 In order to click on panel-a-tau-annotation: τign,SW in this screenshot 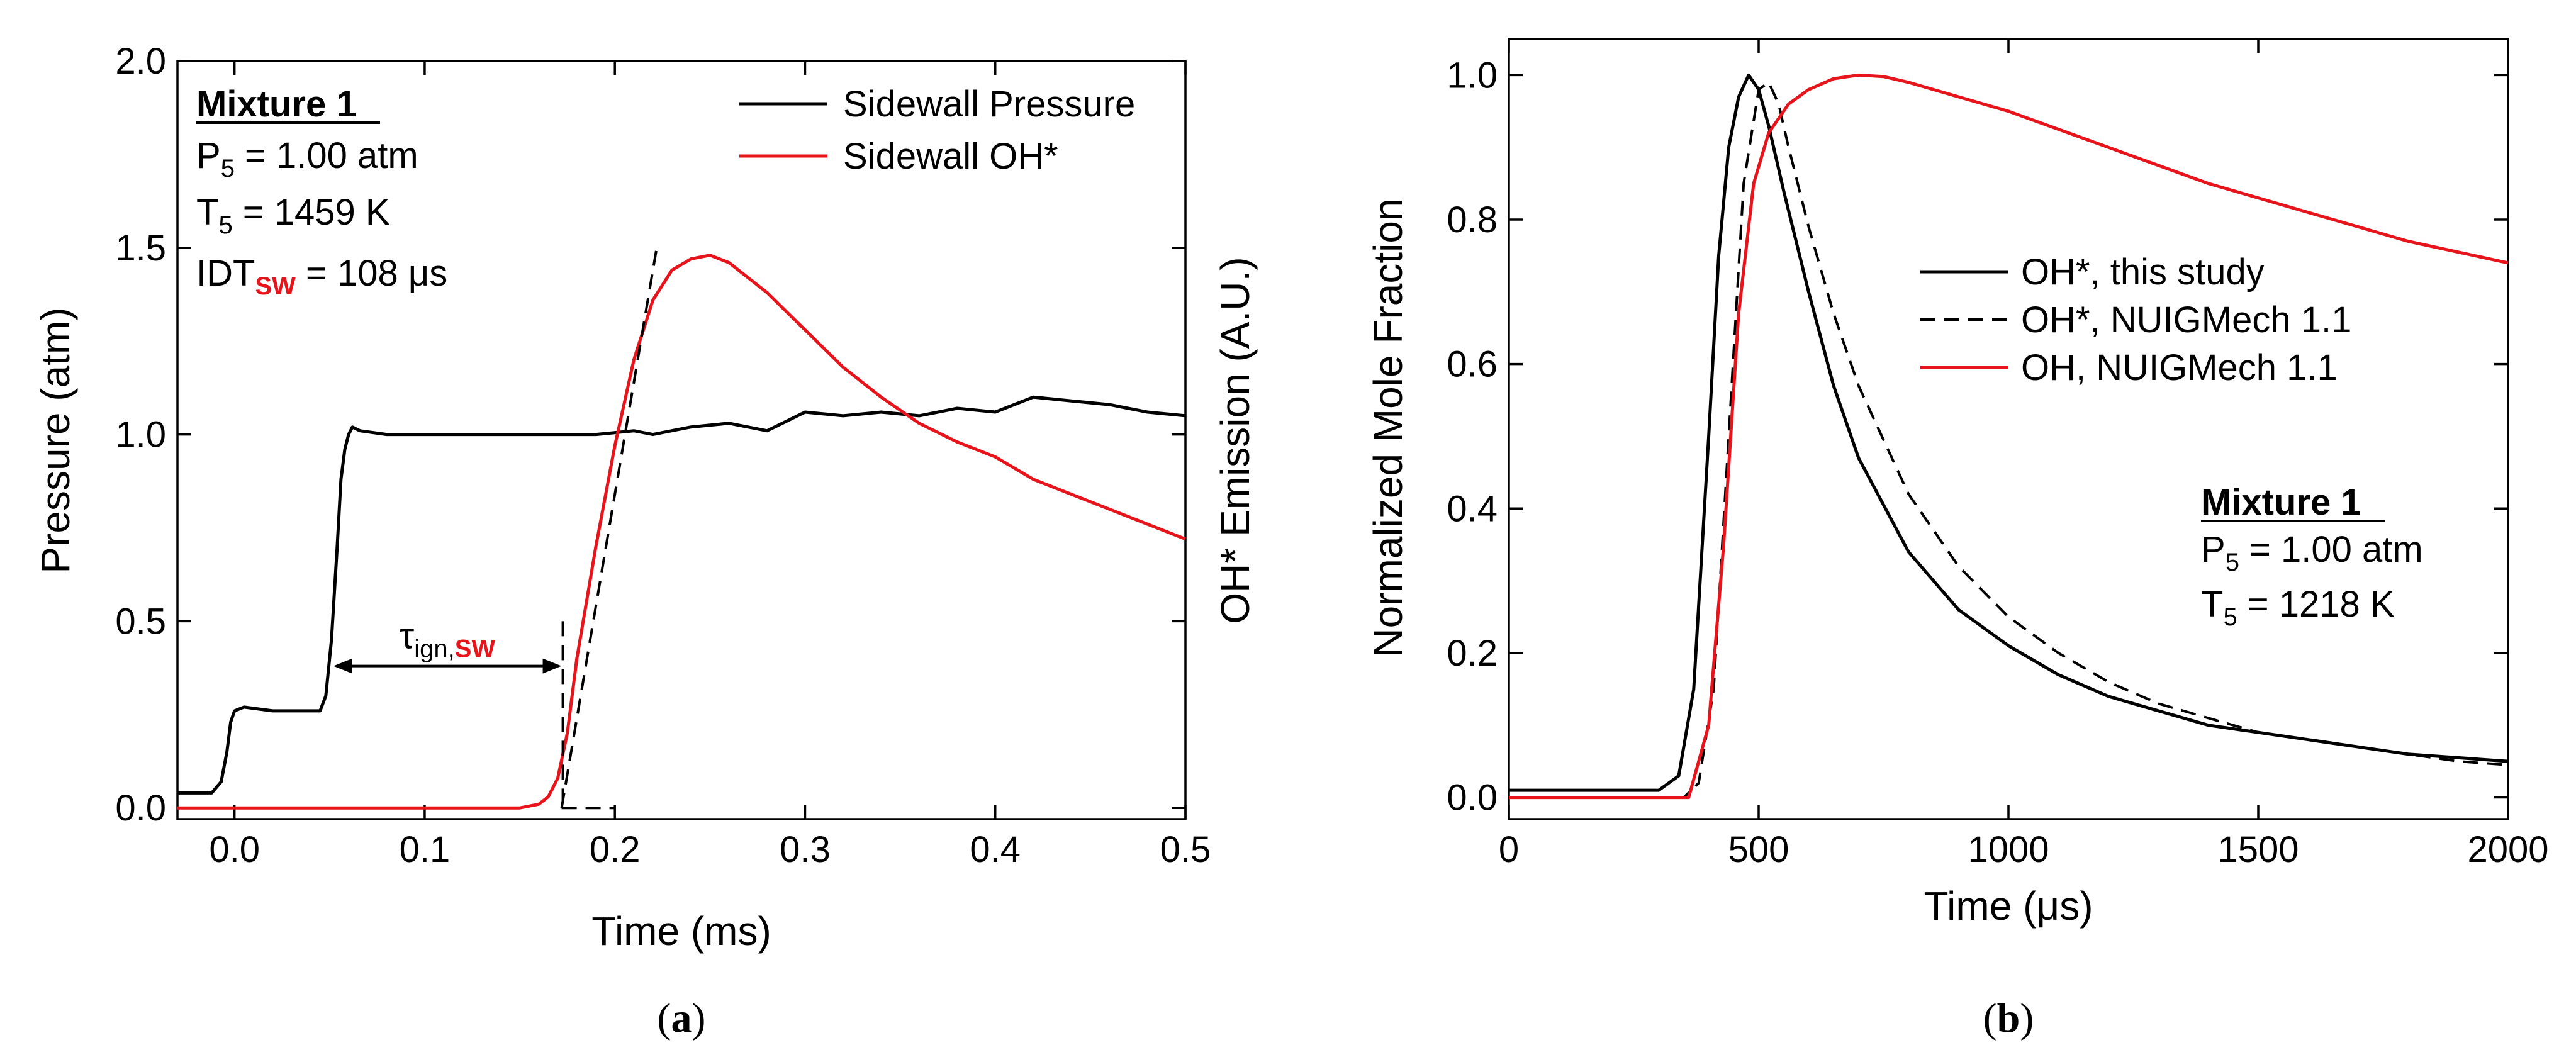, I will do `click(447, 645)`.